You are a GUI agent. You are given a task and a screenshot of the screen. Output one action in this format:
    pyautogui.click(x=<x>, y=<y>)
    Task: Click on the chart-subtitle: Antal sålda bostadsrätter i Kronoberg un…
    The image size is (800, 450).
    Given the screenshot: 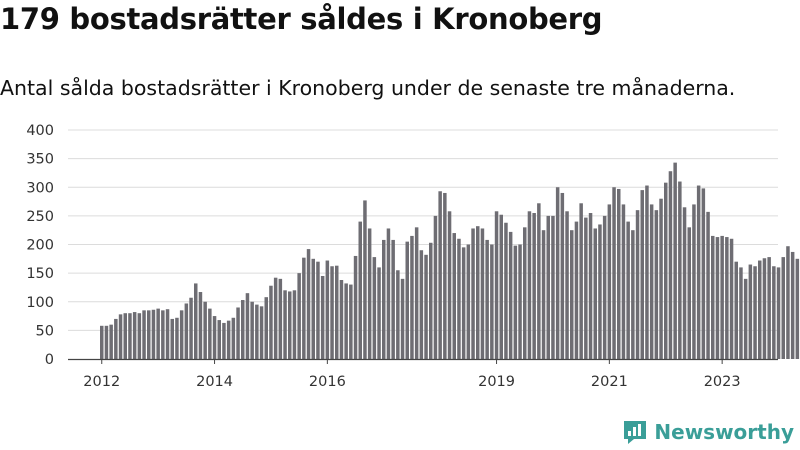 What is the action you would take?
    pyautogui.click(x=368, y=88)
    